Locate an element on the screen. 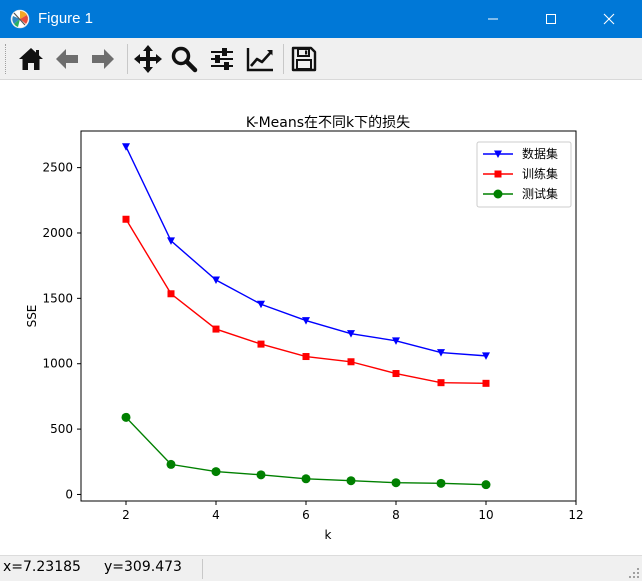 The height and width of the screenshot is (581, 642). maximize-icon is located at coordinates (551, 19).